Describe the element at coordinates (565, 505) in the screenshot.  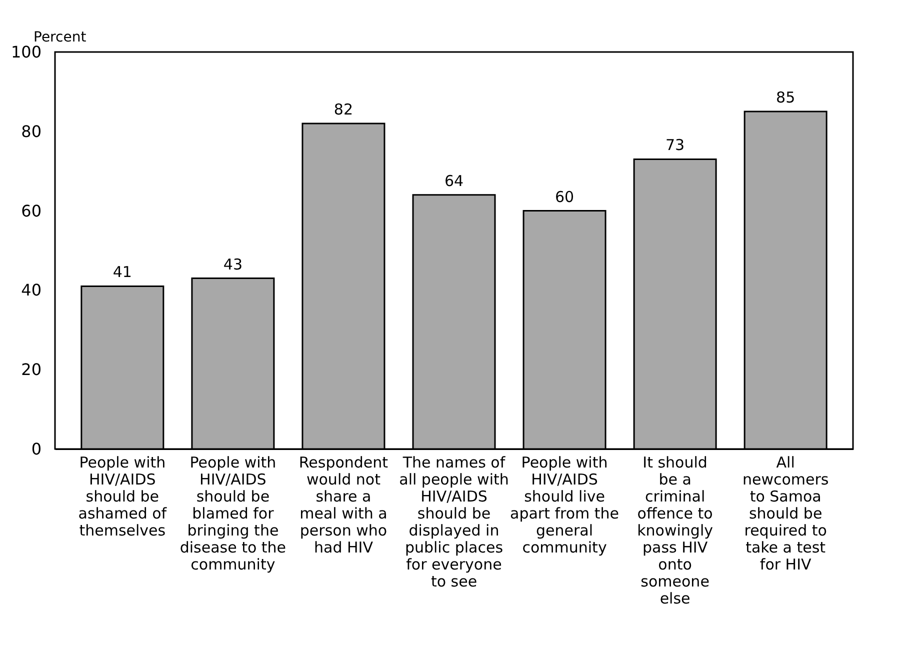
I see `x-tick-label: People with HIV/AIDS should live apart from the general community` at that location.